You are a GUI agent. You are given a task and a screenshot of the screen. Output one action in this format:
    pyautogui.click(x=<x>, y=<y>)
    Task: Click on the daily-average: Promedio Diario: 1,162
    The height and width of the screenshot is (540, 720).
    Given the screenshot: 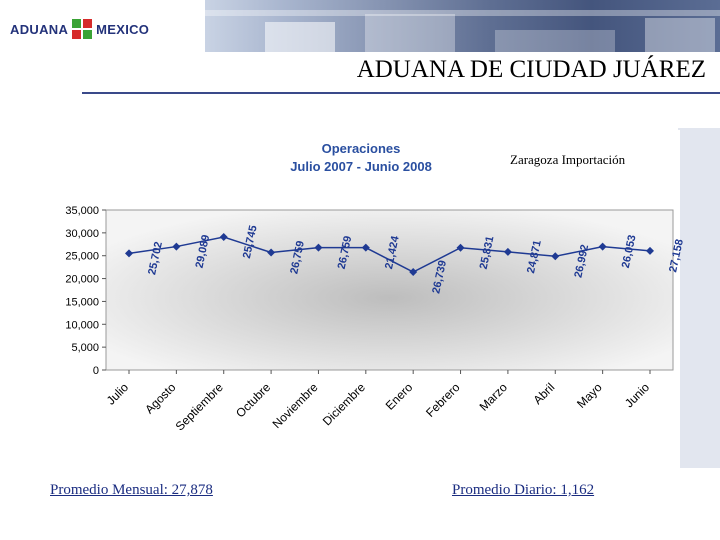 What is the action you would take?
    pyautogui.click(x=523, y=490)
    